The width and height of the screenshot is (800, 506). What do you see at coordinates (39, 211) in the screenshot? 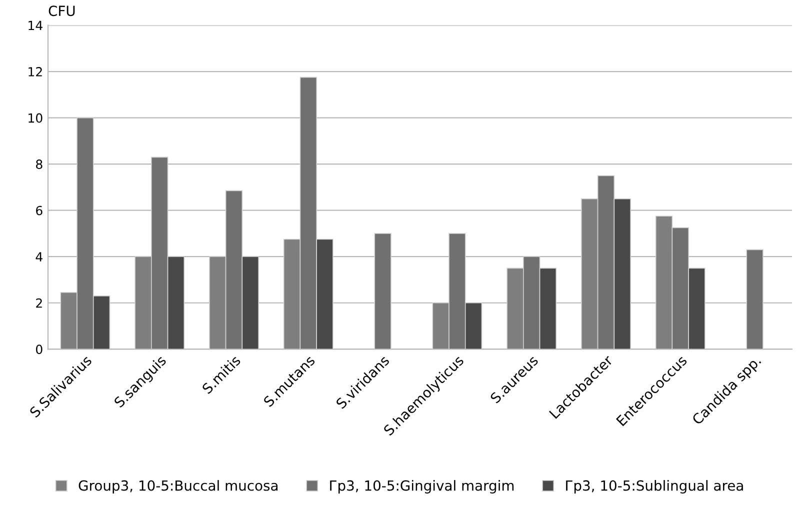
I see `y-tick-label: 6` at bounding box center [39, 211].